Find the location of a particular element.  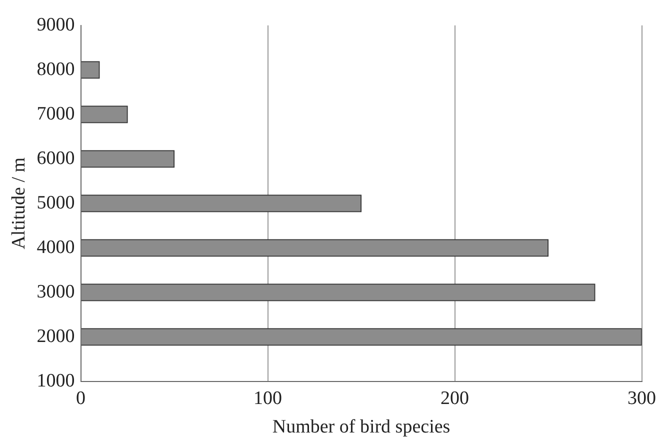

y-tick-label: 4000 is located at coordinates (55, 247).